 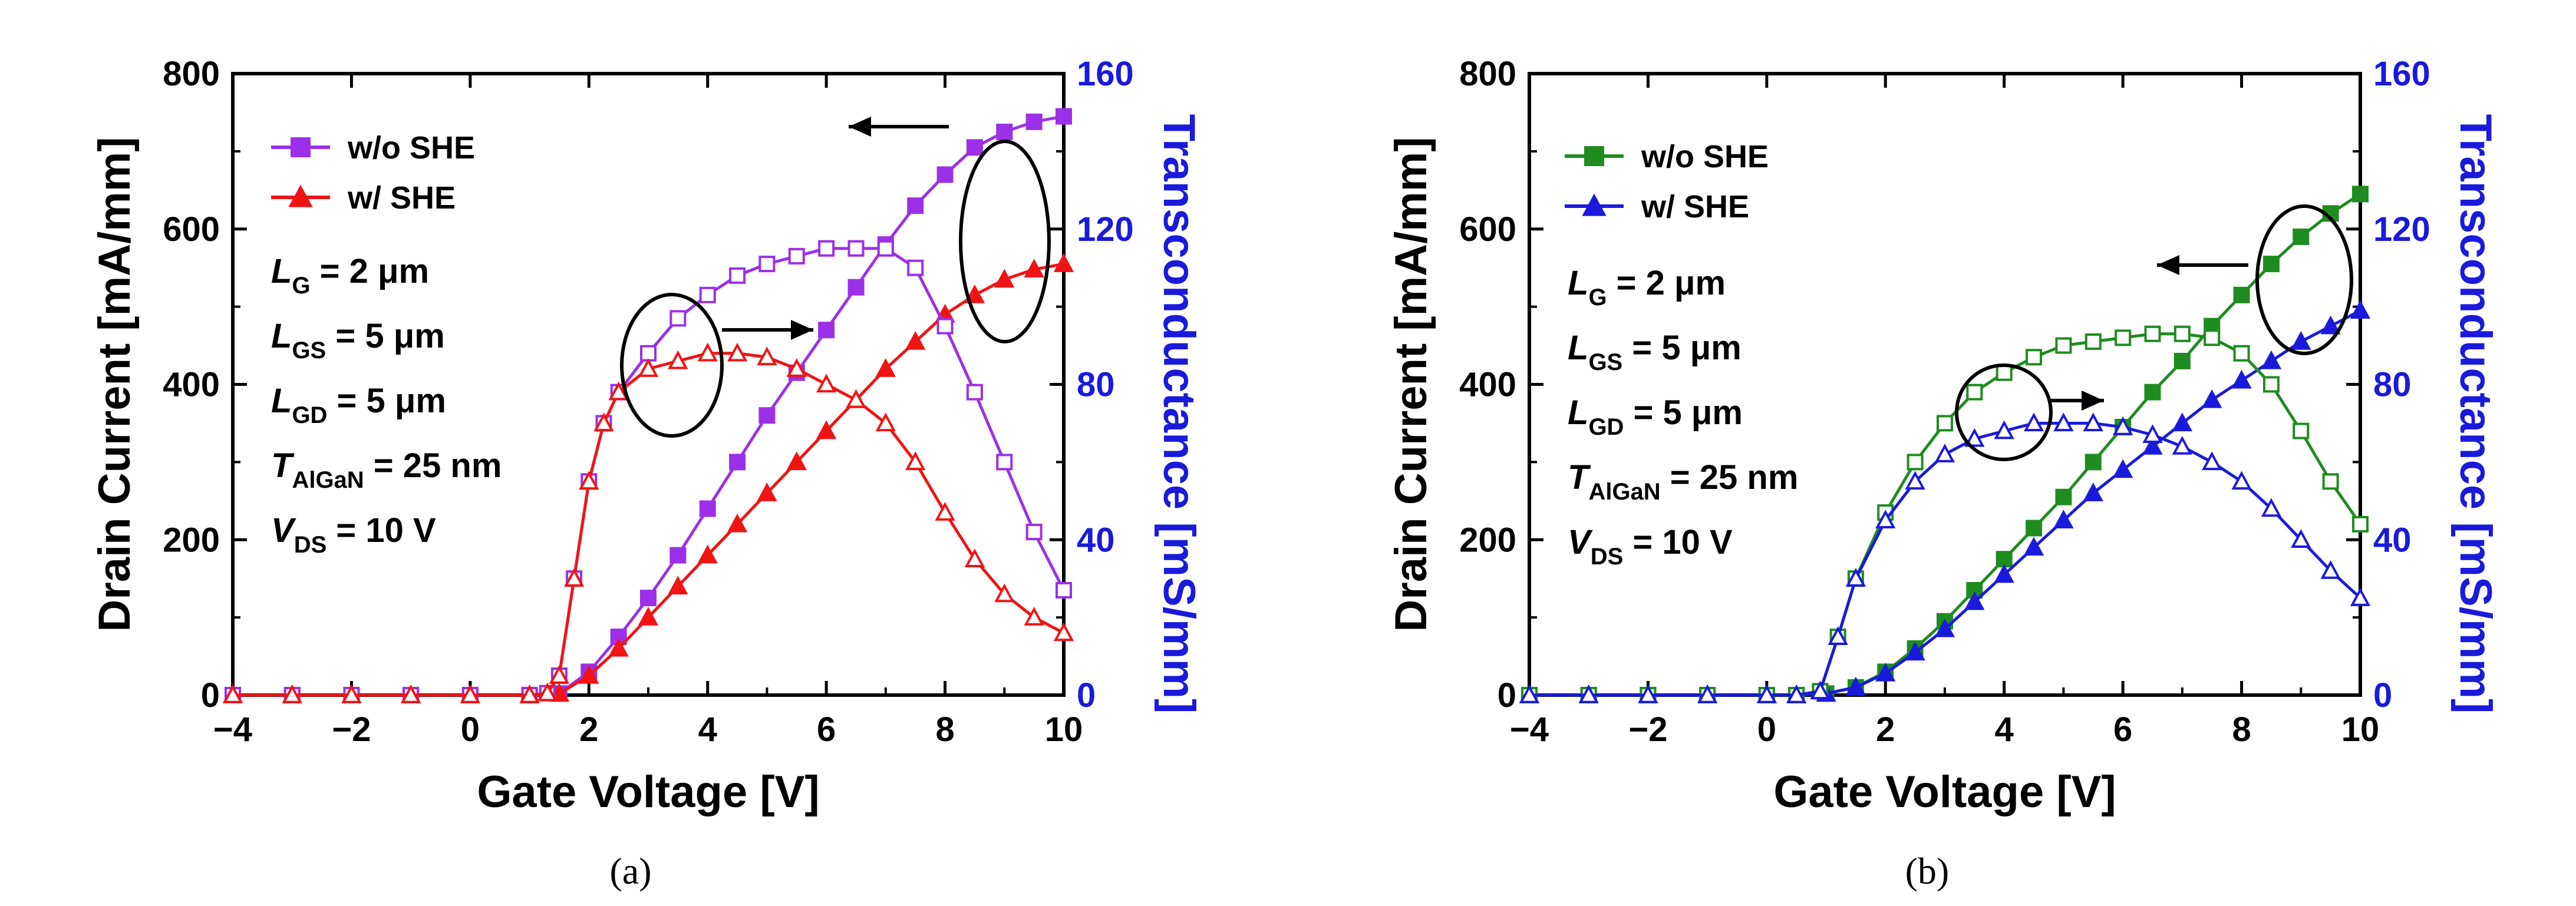 I want to click on right-axis-indicator, so click(x=717, y=365).